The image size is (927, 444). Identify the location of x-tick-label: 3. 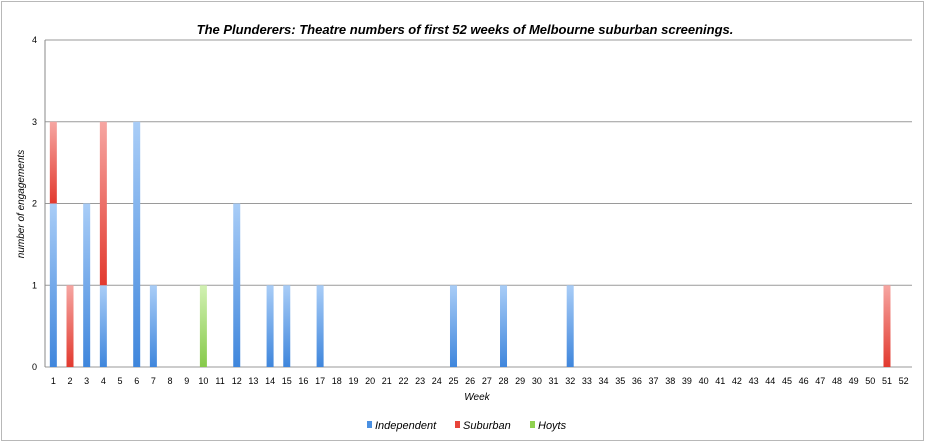
(86, 381).